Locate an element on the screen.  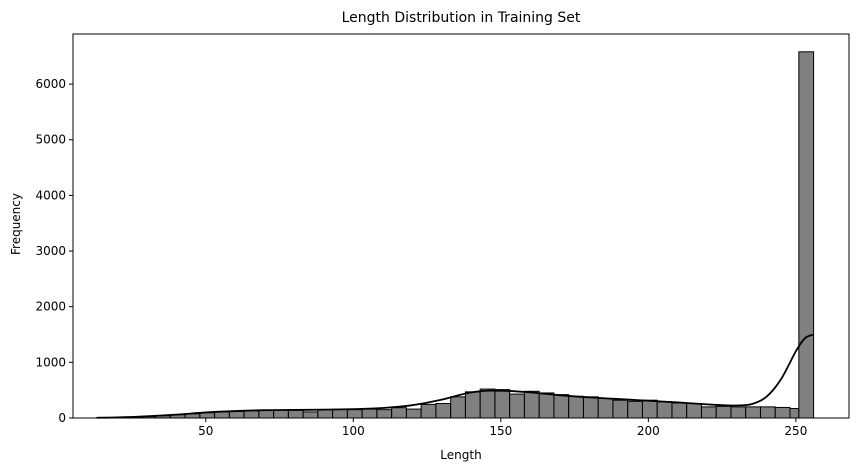
x-axis-label: Length is located at coordinates (460, 455).